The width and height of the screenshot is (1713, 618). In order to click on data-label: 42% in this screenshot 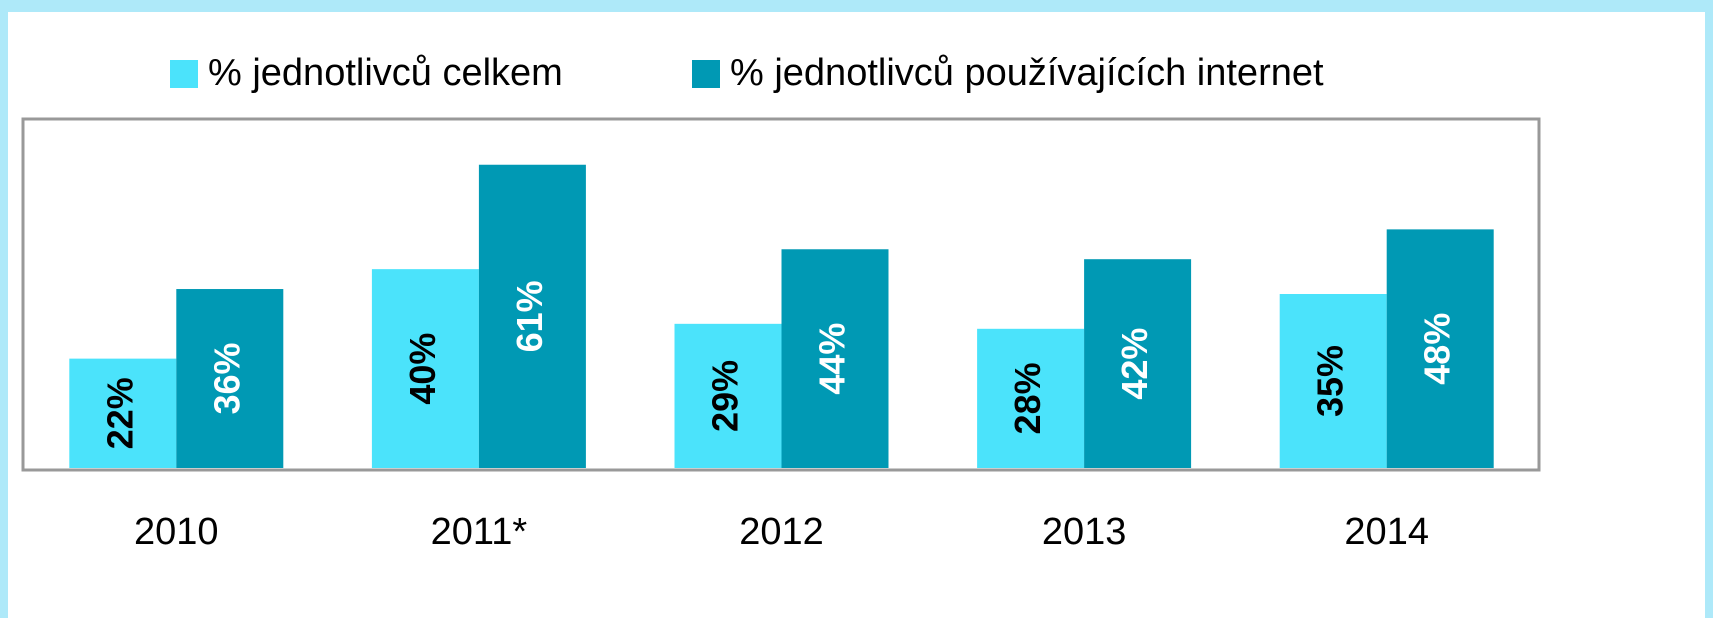, I will do `click(1134, 364)`.